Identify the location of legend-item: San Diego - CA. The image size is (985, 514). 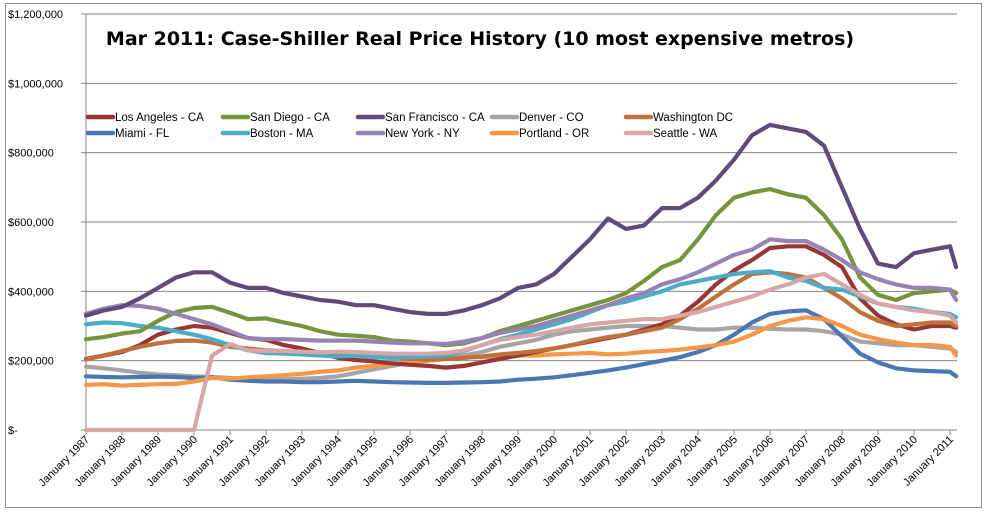
(275, 118).